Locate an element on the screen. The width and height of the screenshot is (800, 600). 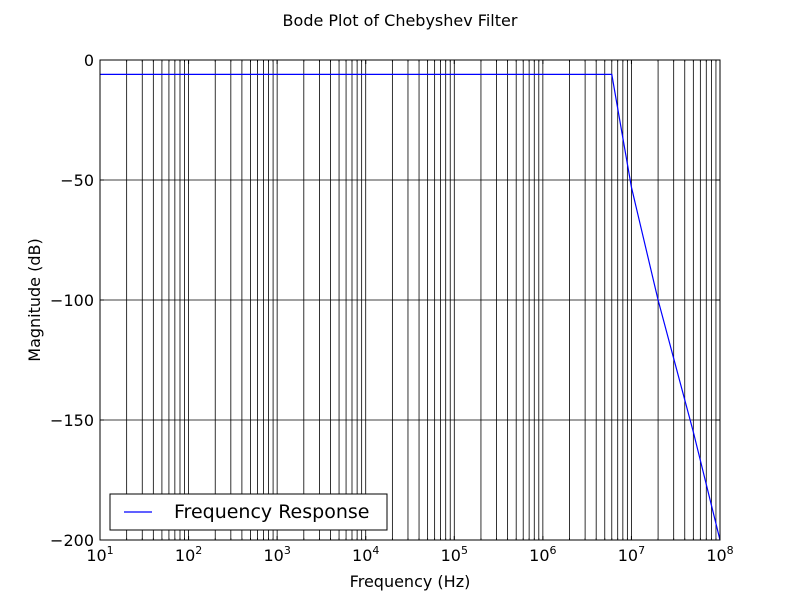
y-axis-label: Magnitude (dB) is located at coordinates (34, 299).